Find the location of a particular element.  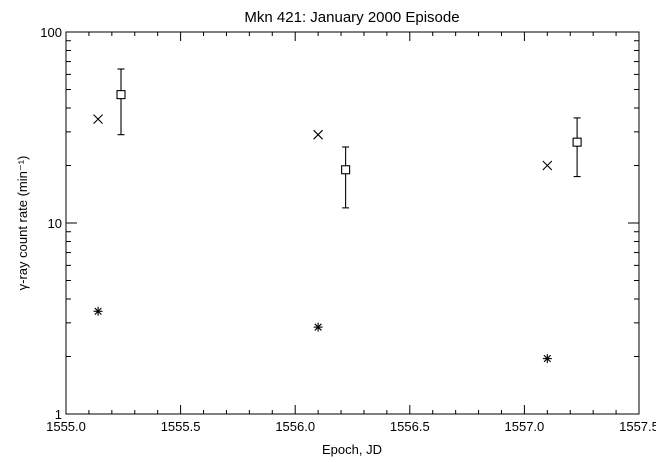

x-tick-label: 1557.0 is located at coordinates (525, 426).